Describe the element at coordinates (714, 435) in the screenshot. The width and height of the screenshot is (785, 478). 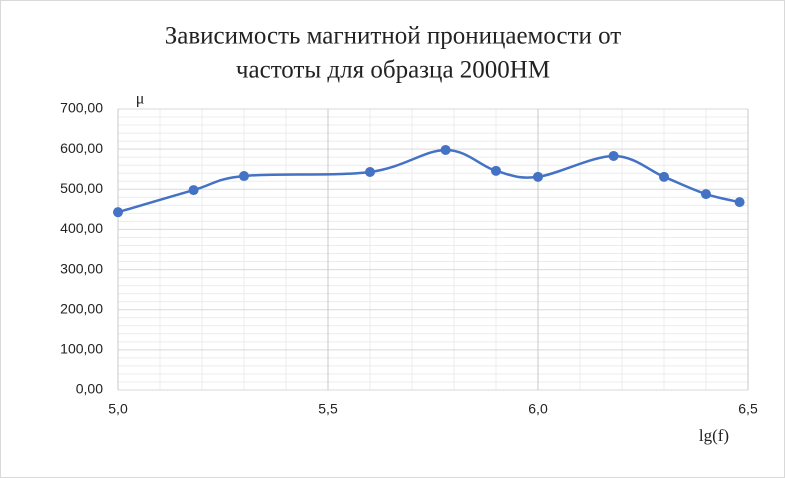
I see `x-axis-title: lg(f)` at that location.